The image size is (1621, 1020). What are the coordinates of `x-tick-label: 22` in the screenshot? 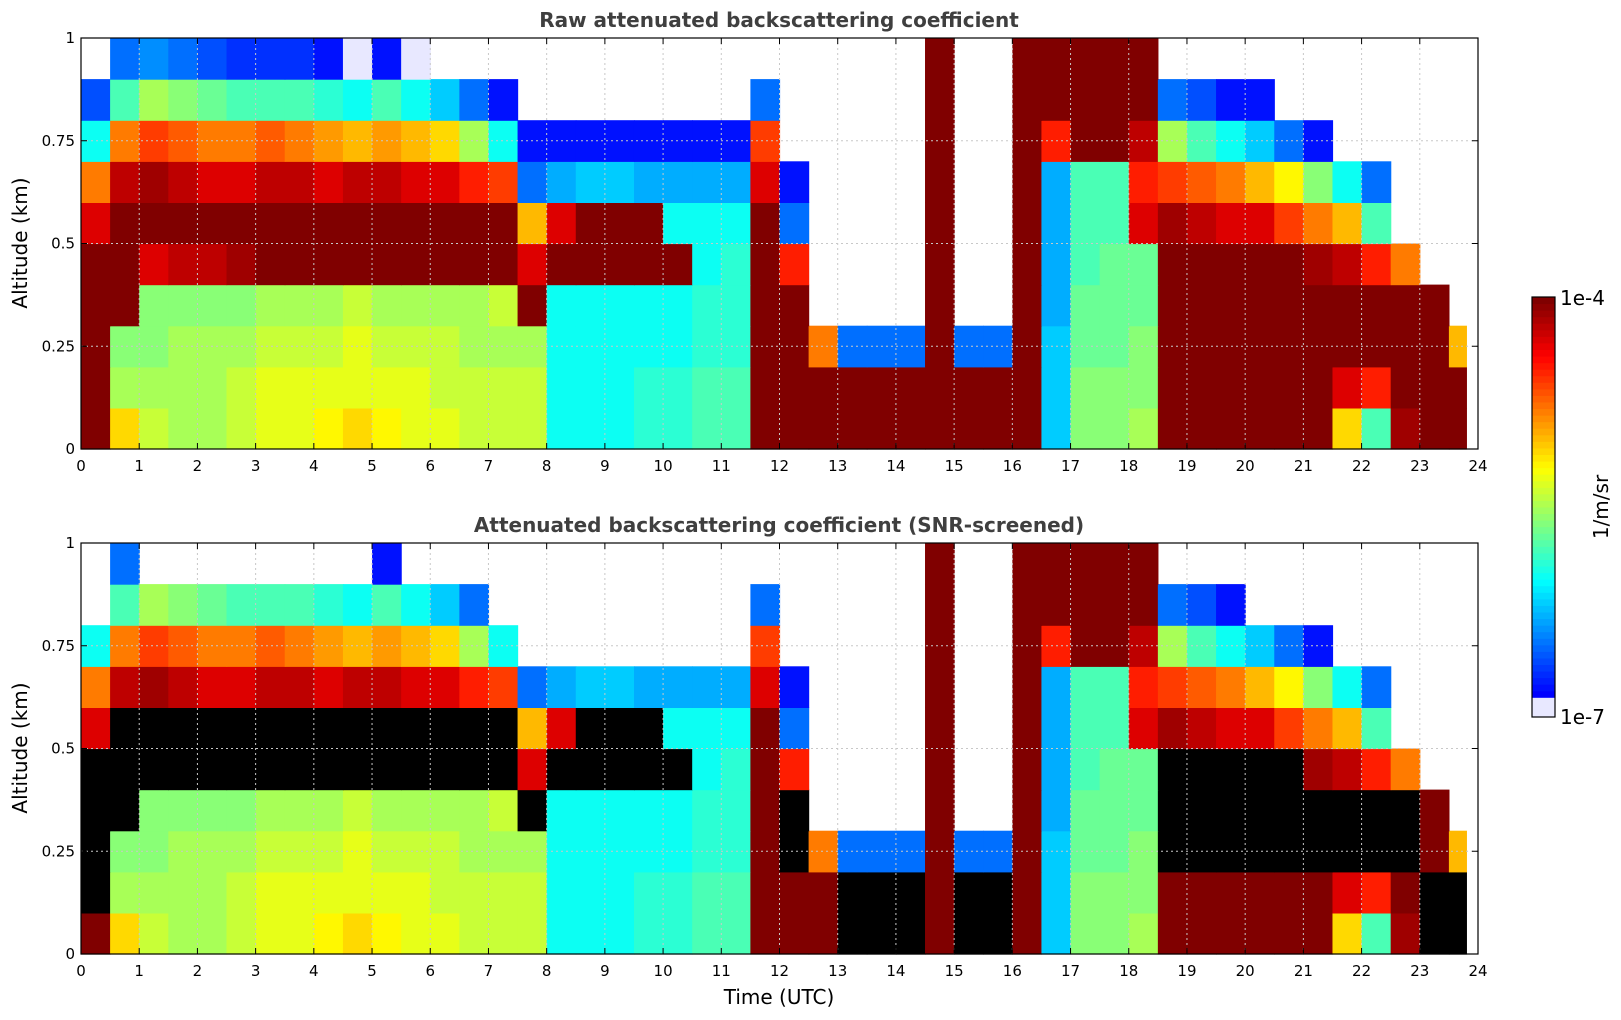 It's located at (1361, 971).